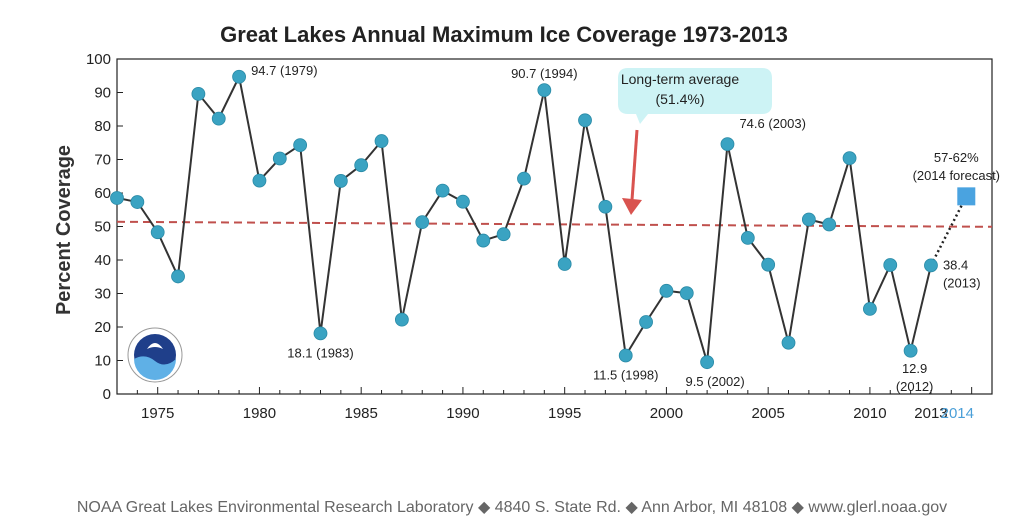 The width and height of the screenshot is (1024, 531). I want to click on average-line-group, so click(554, 224).